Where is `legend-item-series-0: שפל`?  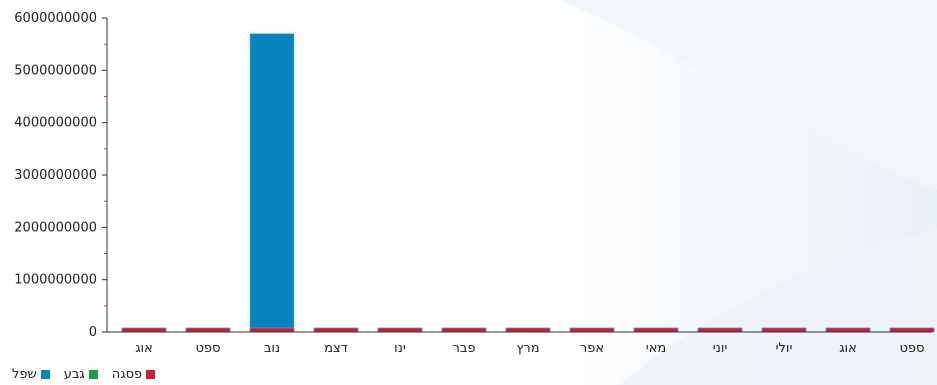 legend-item-series-0: שפל is located at coordinates (31, 374).